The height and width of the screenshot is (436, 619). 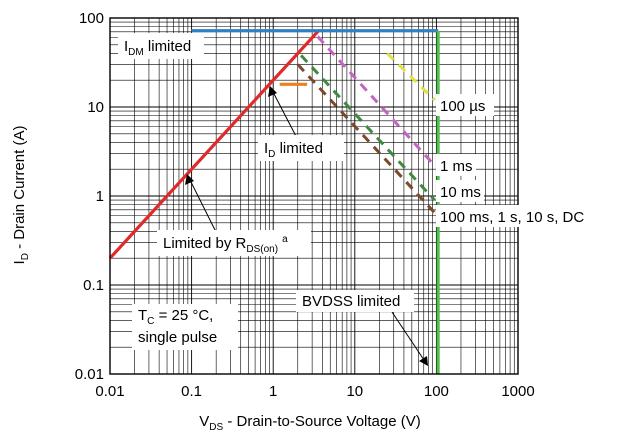 What do you see at coordinates (285, 116) in the screenshot?
I see `id-arrow` at bounding box center [285, 116].